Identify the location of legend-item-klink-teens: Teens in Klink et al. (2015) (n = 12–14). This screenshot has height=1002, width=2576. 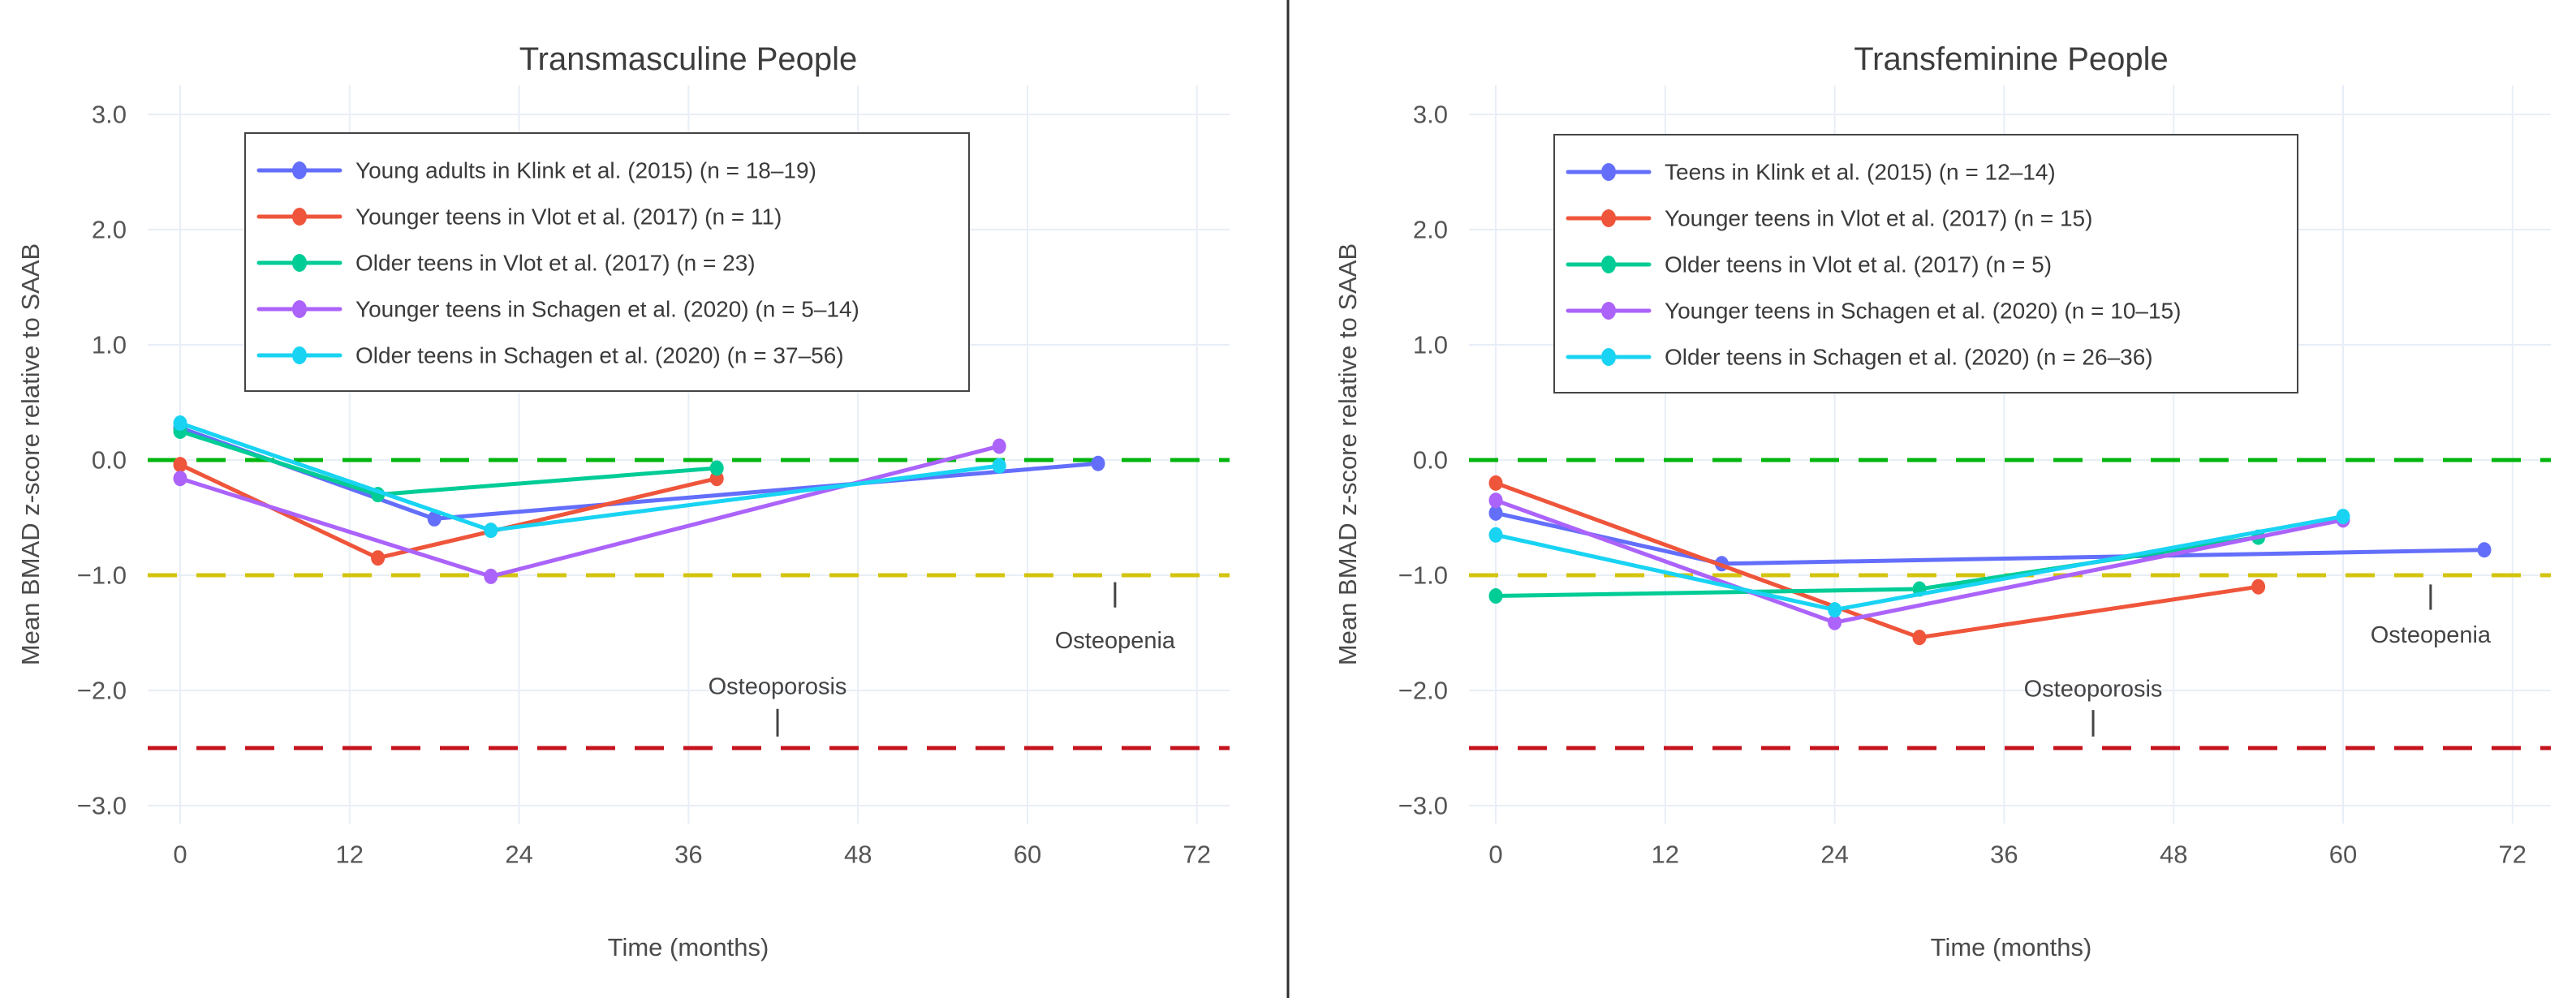
(1811, 172).